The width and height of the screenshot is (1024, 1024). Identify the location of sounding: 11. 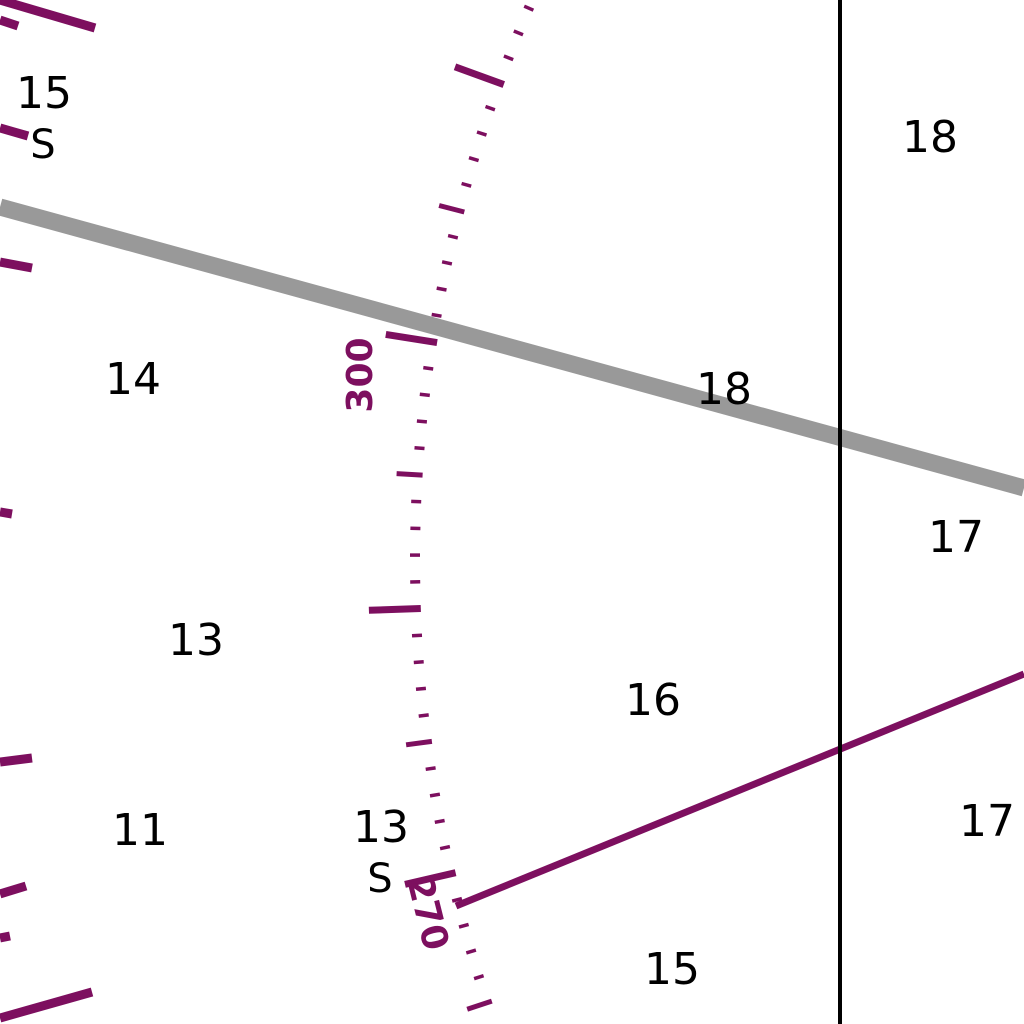
(140, 830).